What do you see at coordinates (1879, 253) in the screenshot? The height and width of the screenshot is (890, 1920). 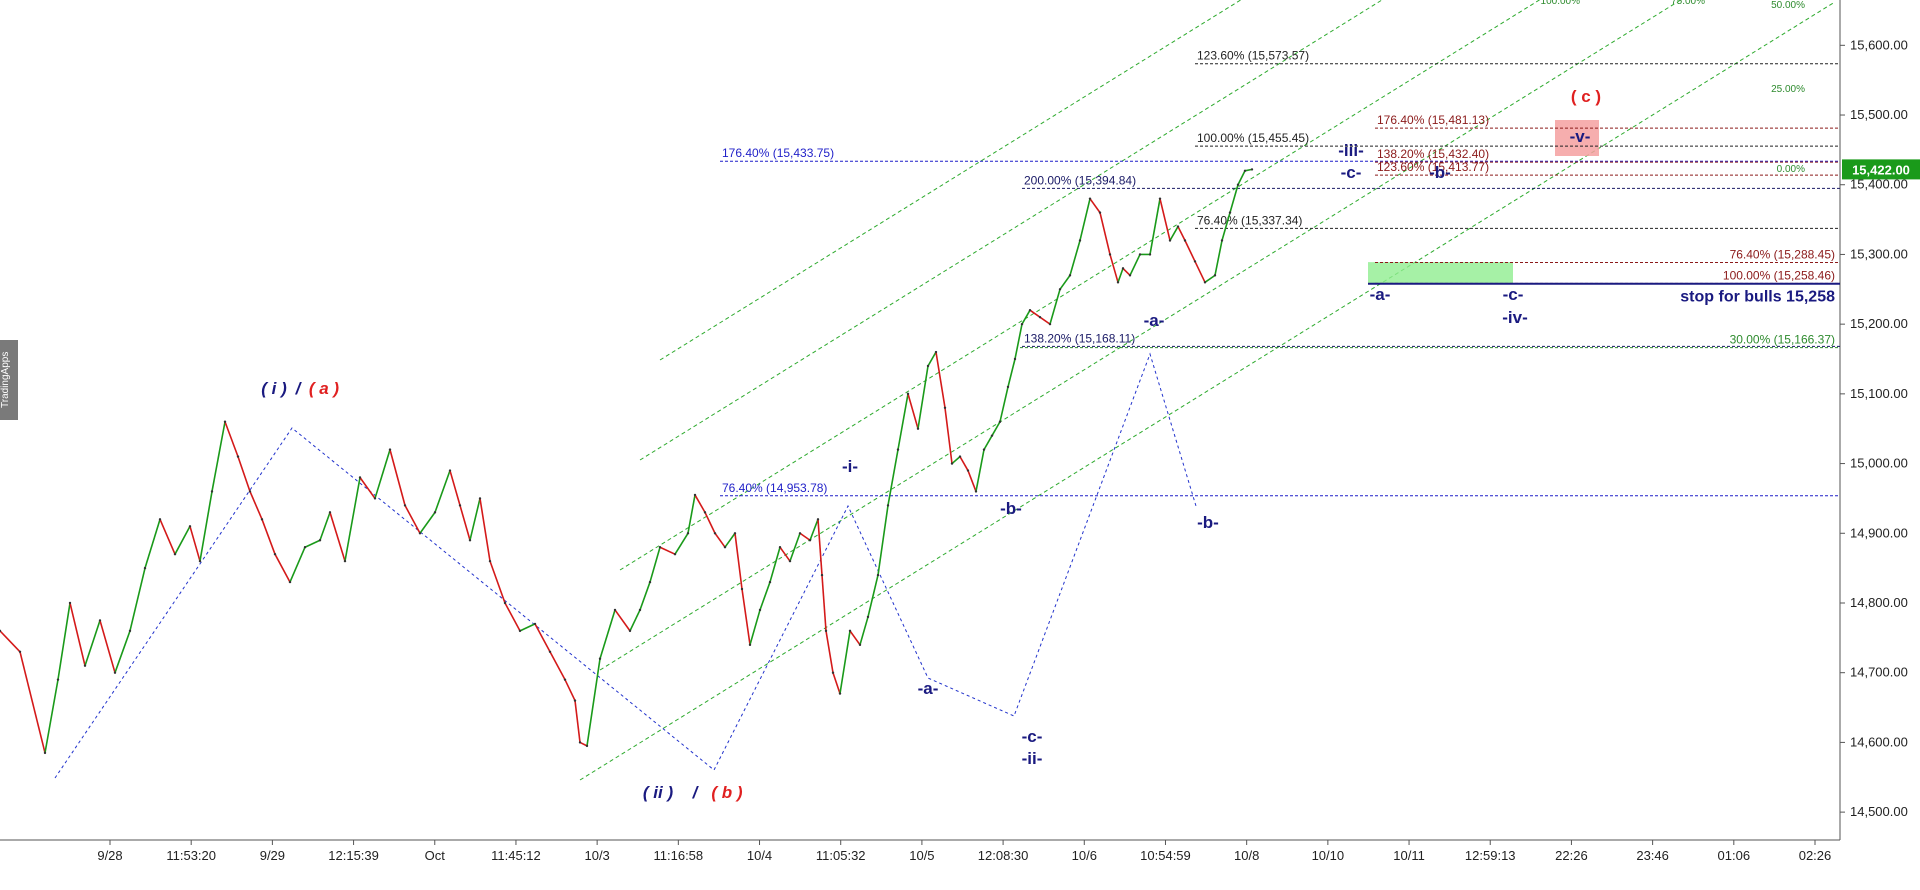 I see `y-tick-label: 15,300.00` at bounding box center [1879, 253].